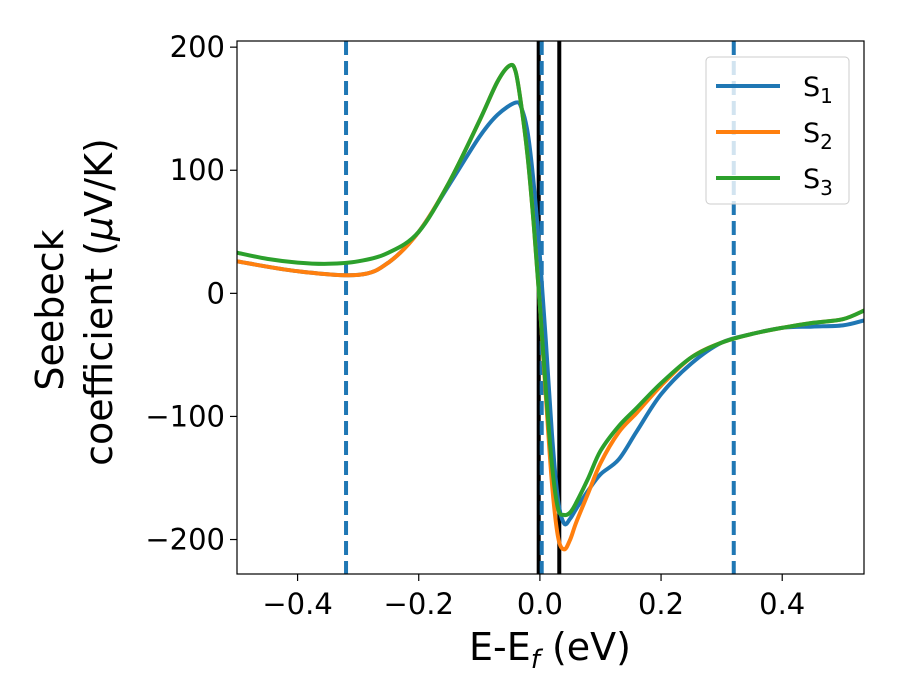 The width and height of the screenshot is (900, 700). What do you see at coordinates (185, 540) in the screenshot?
I see `y-tick-label: −200` at bounding box center [185, 540].